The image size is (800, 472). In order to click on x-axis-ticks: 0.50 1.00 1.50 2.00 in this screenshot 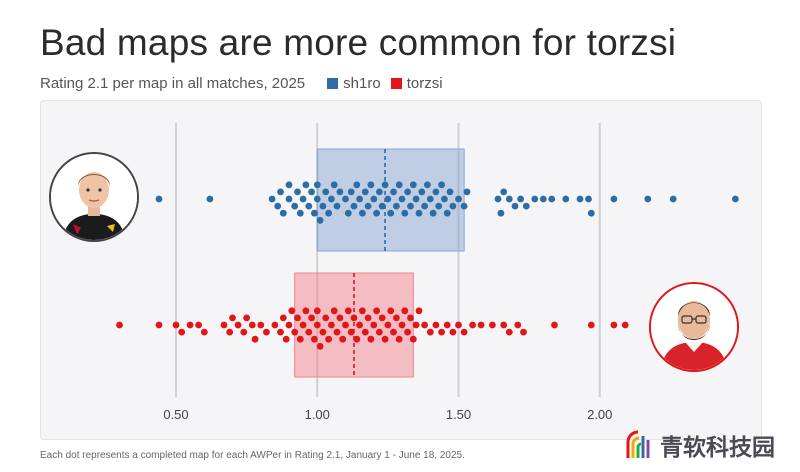, I will do `click(387, 414)`.